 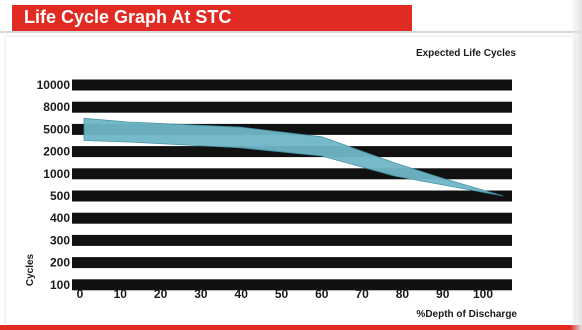 What do you see at coordinates (291, 32) in the screenshot?
I see `title-divider` at bounding box center [291, 32].